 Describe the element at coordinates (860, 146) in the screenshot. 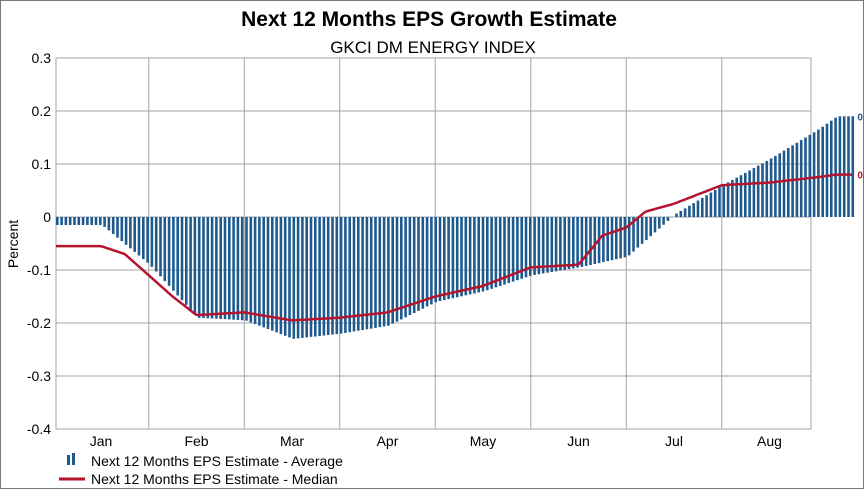

I see `end-value-labels: 0.19 0.08` at that location.